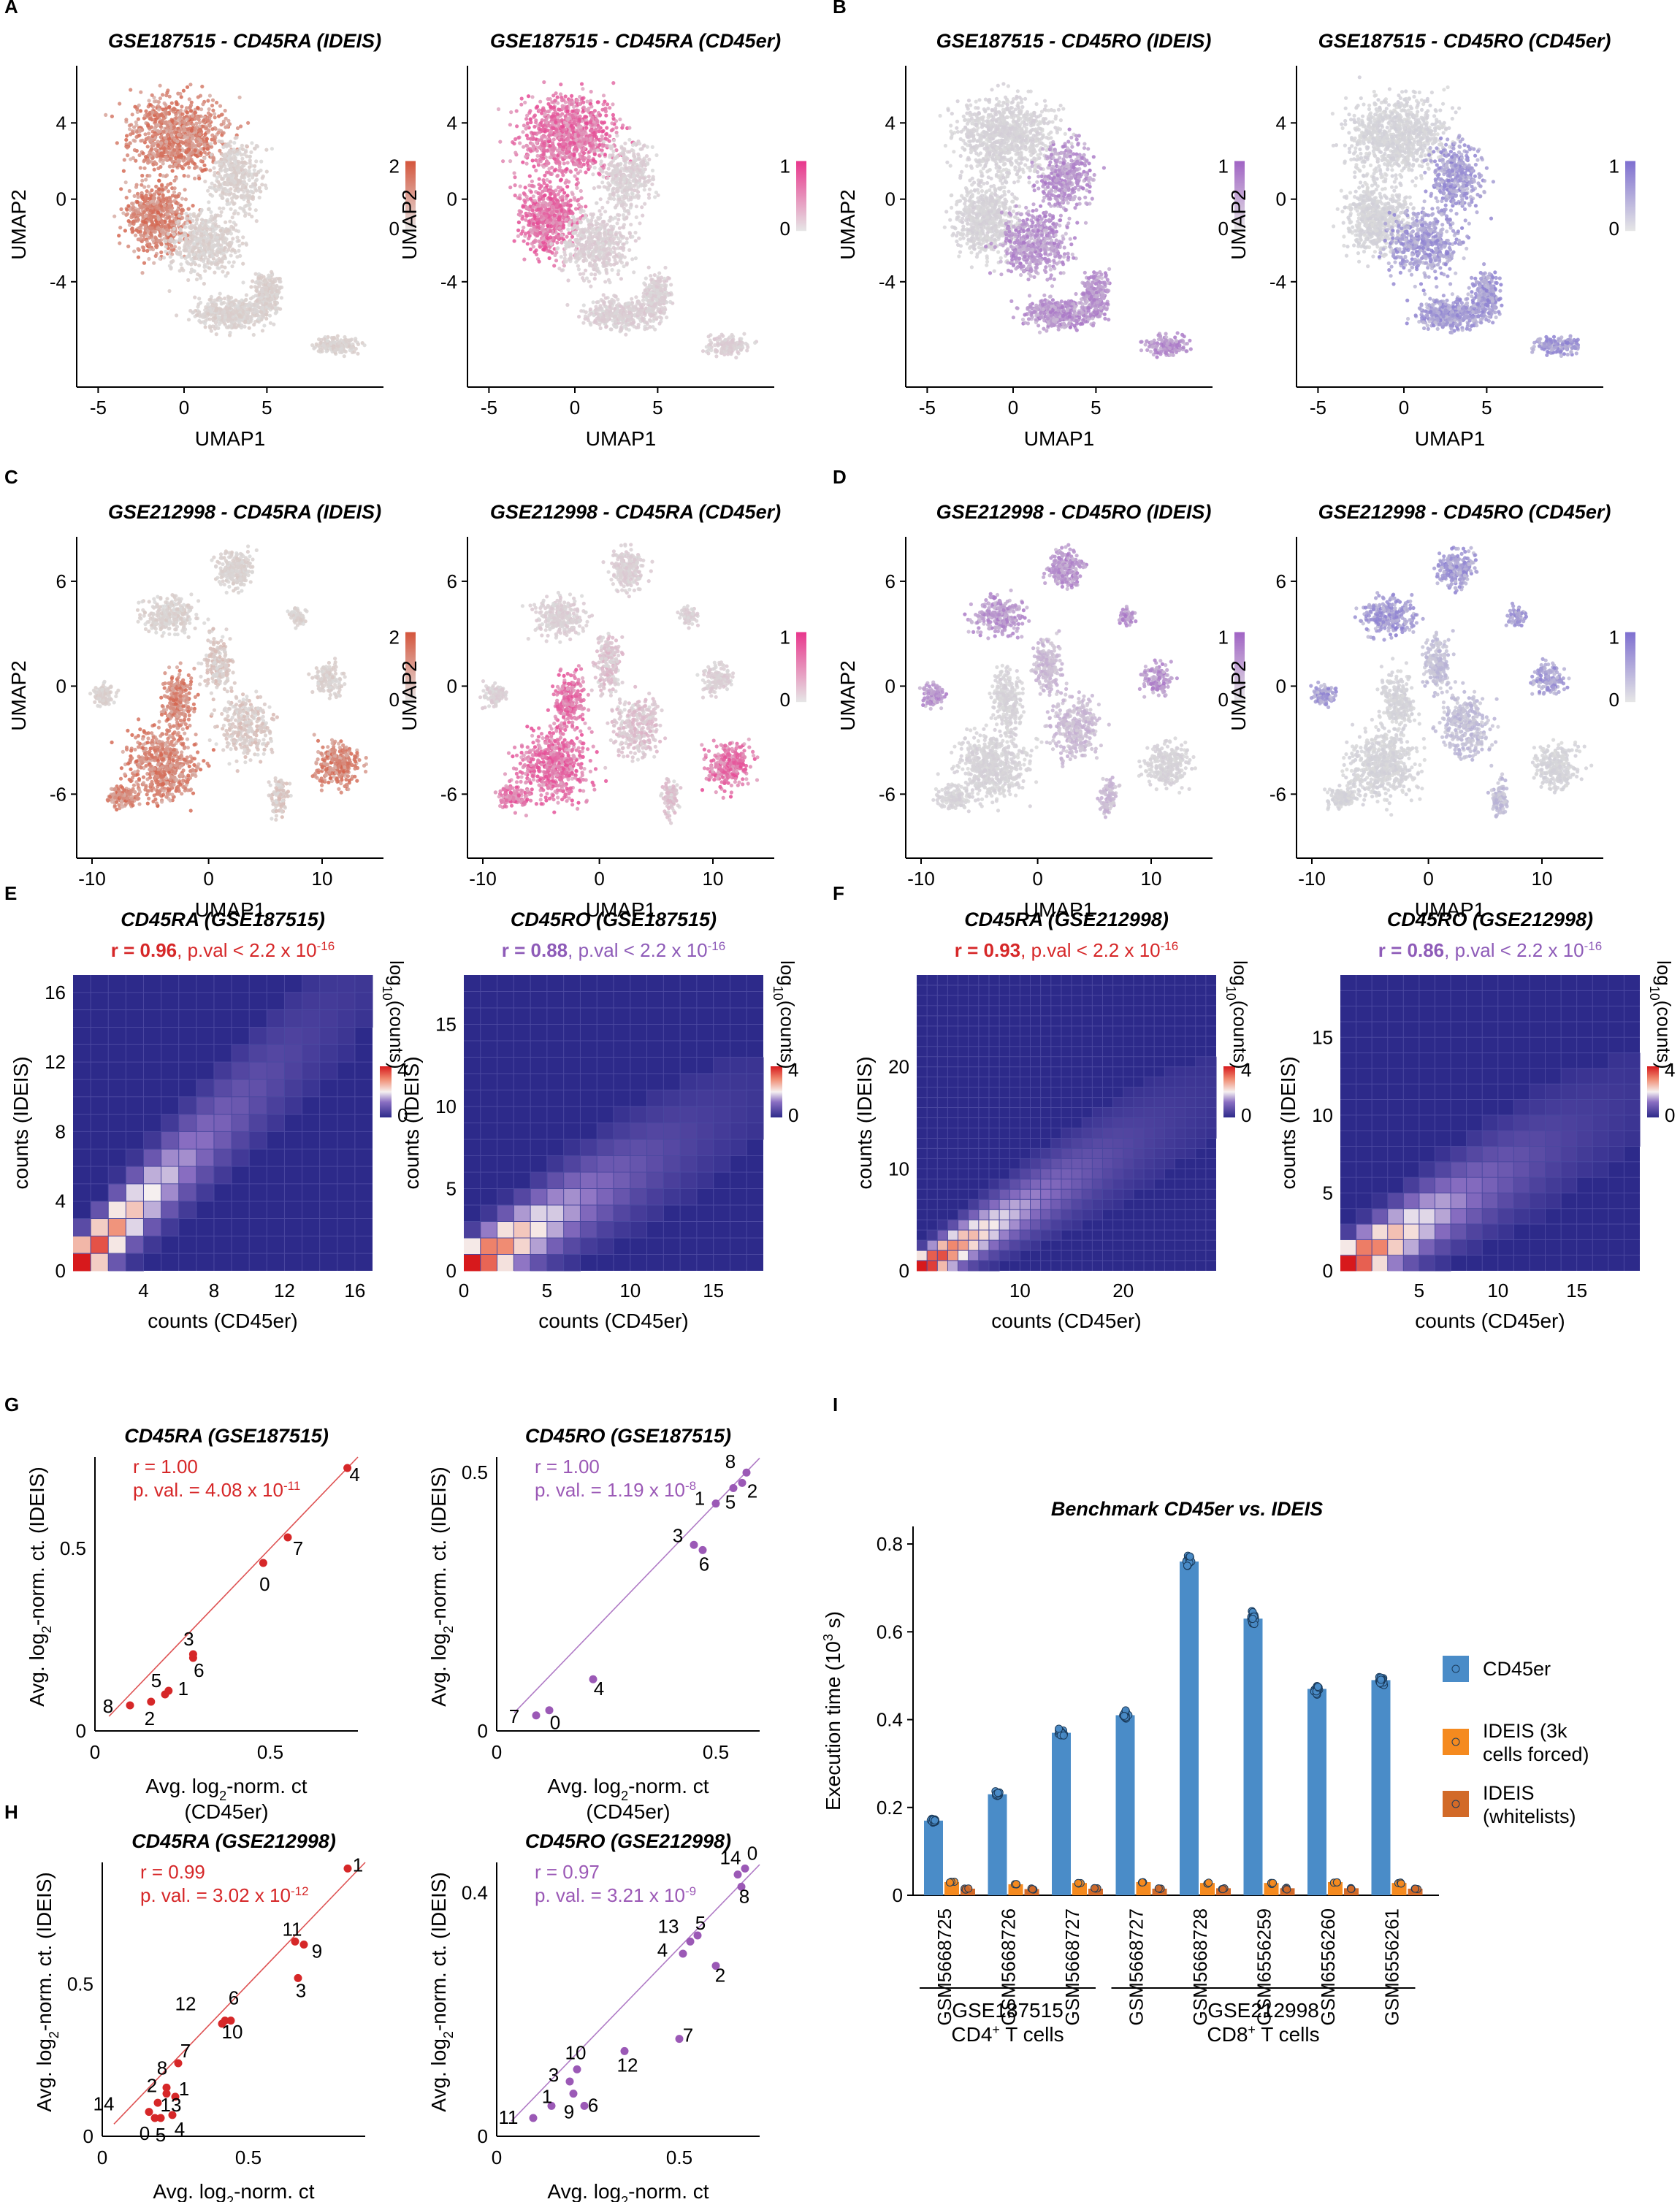  I want to click on panel-label-h: H, so click(11, 1812).